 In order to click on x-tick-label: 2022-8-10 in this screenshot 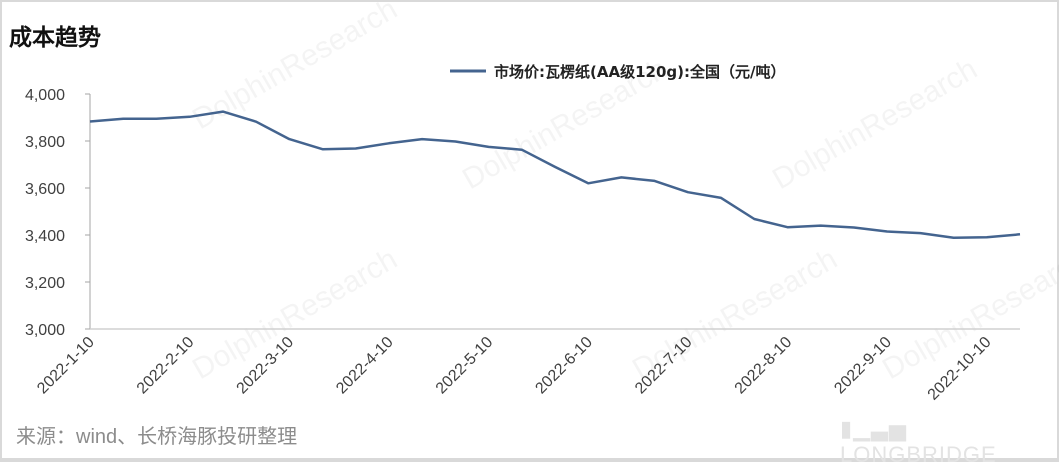, I will do `click(764, 366)`.